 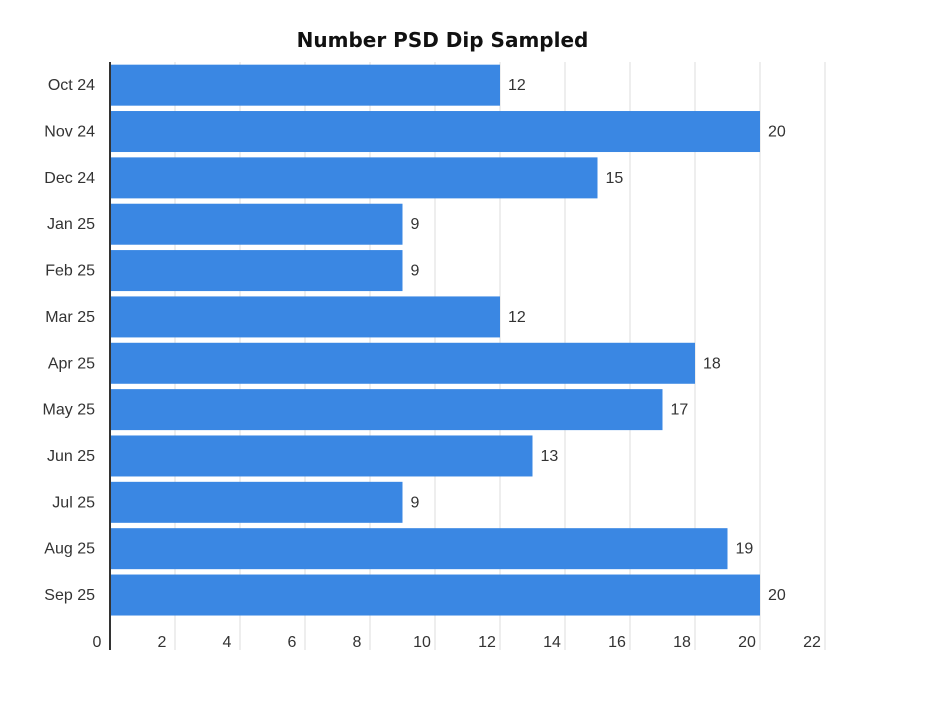 I want to click on x-tick-label-20: 20, so click(x=747, y=642).